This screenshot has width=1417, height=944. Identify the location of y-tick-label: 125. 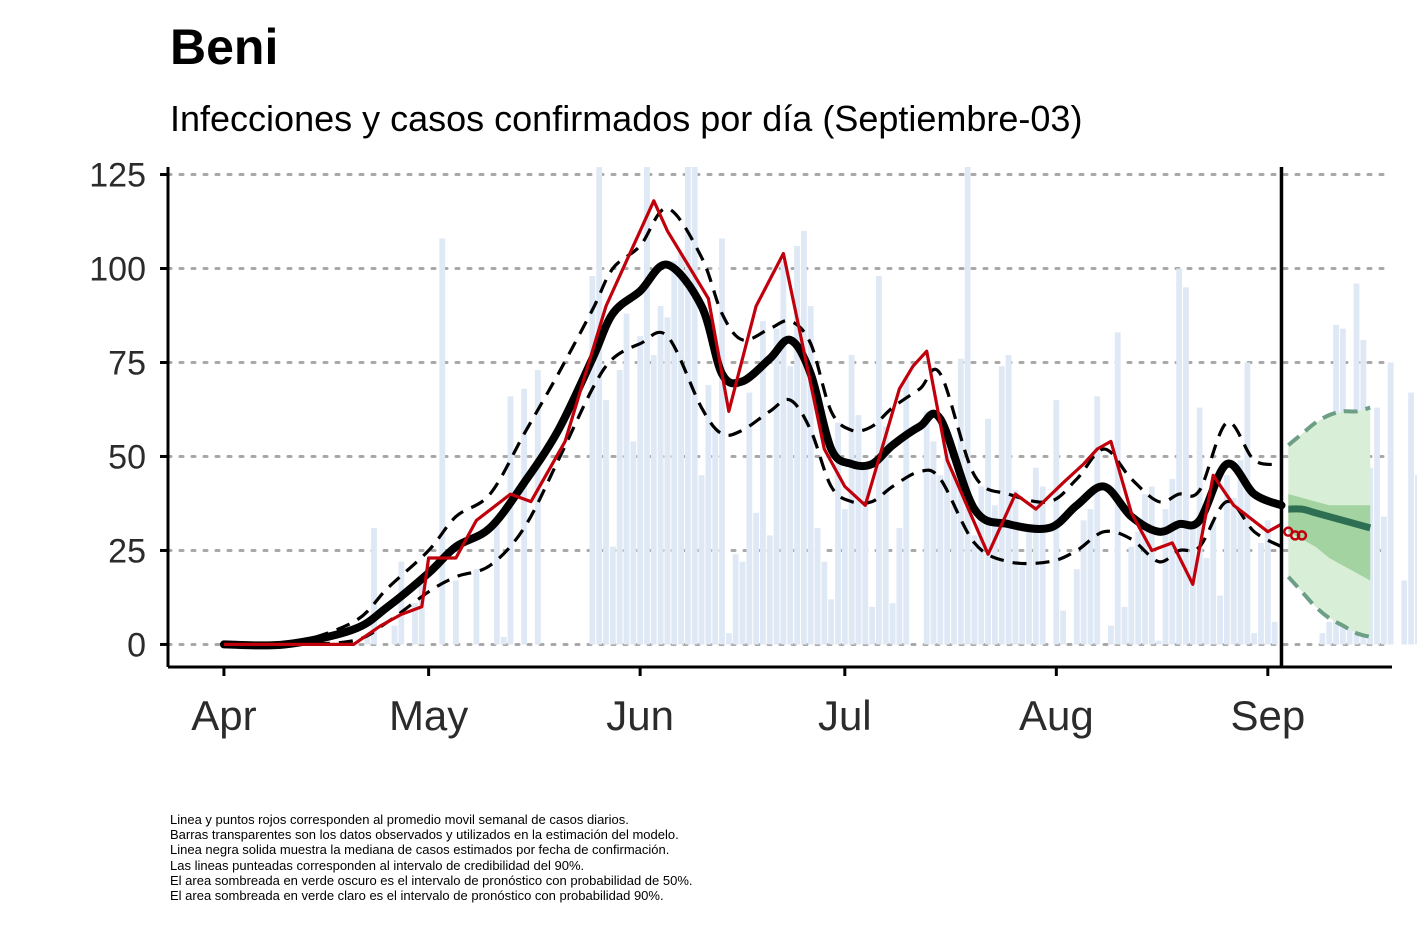
(117, 176).